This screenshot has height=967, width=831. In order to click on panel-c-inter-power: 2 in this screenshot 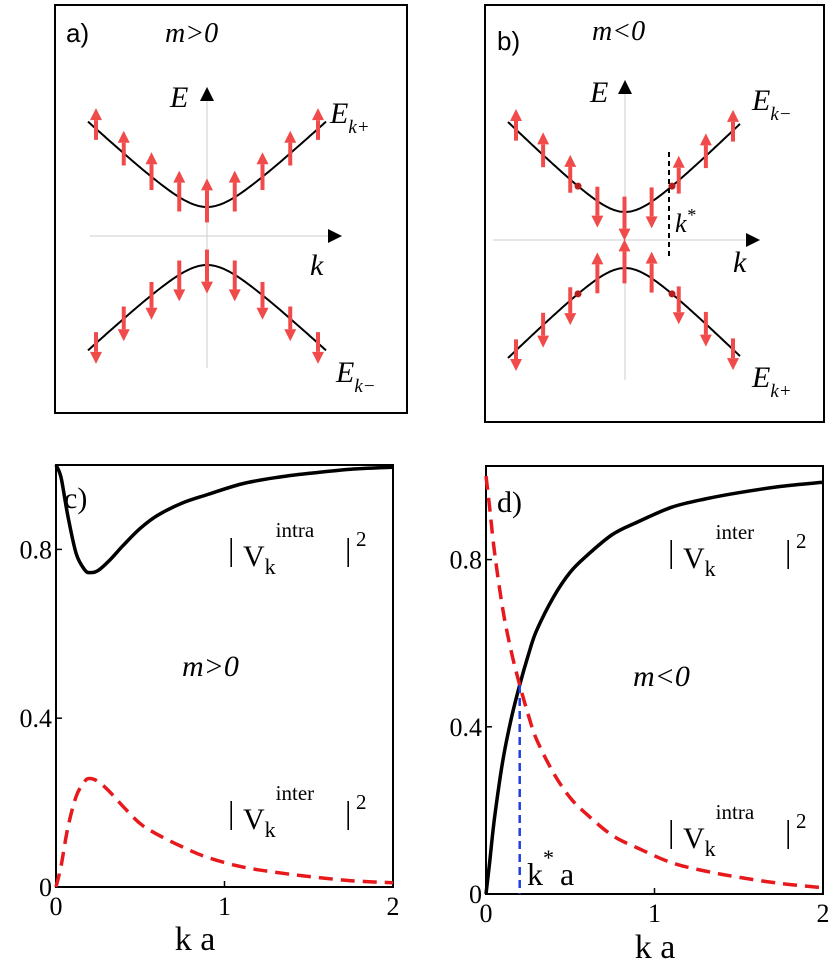, I will do `click(361, 802)`.